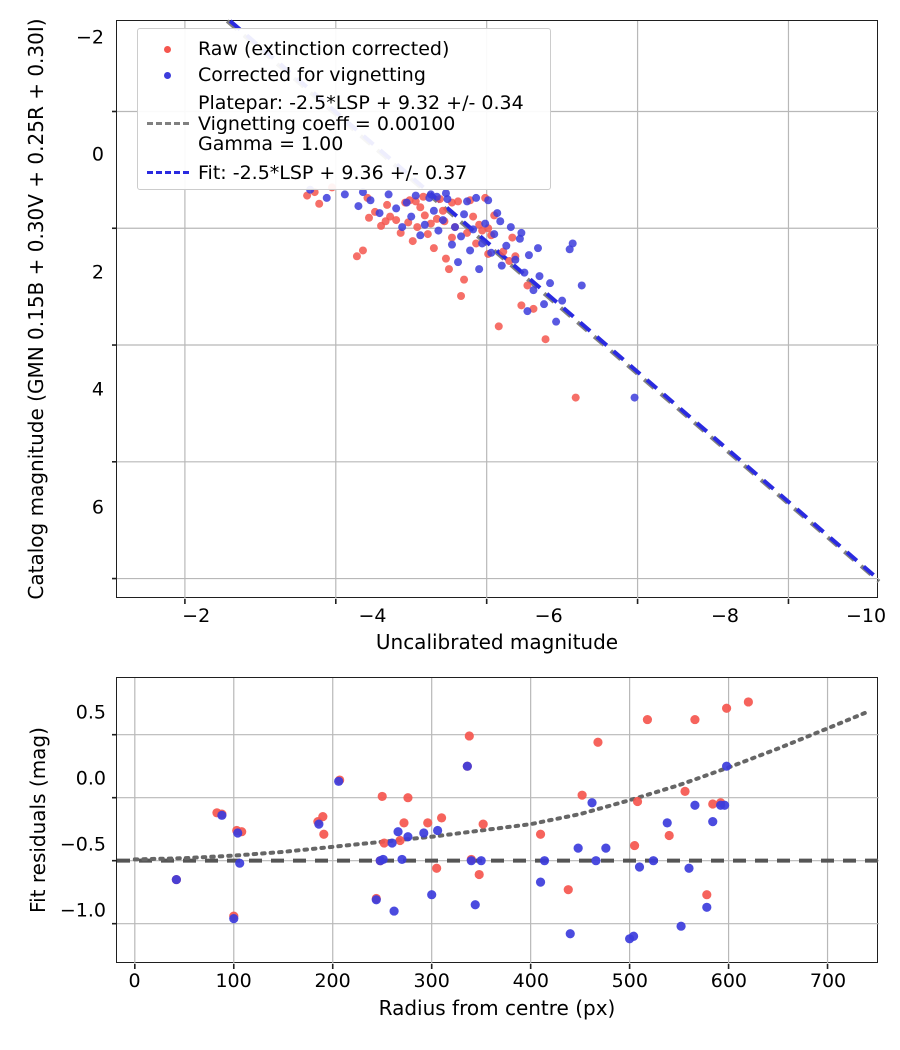 The image size is (900, 1050). I want to click on top-xtick-3: −8, so click(725, 616).